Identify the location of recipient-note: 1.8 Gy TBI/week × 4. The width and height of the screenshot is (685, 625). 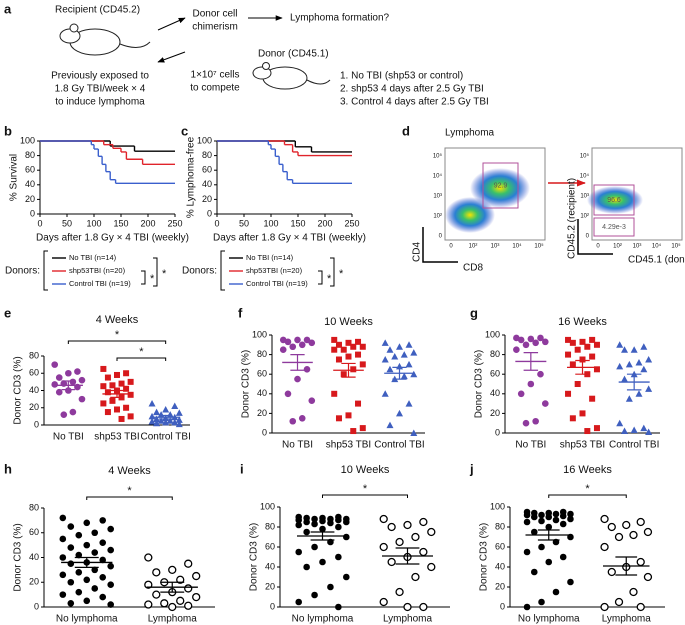
(100, 89).